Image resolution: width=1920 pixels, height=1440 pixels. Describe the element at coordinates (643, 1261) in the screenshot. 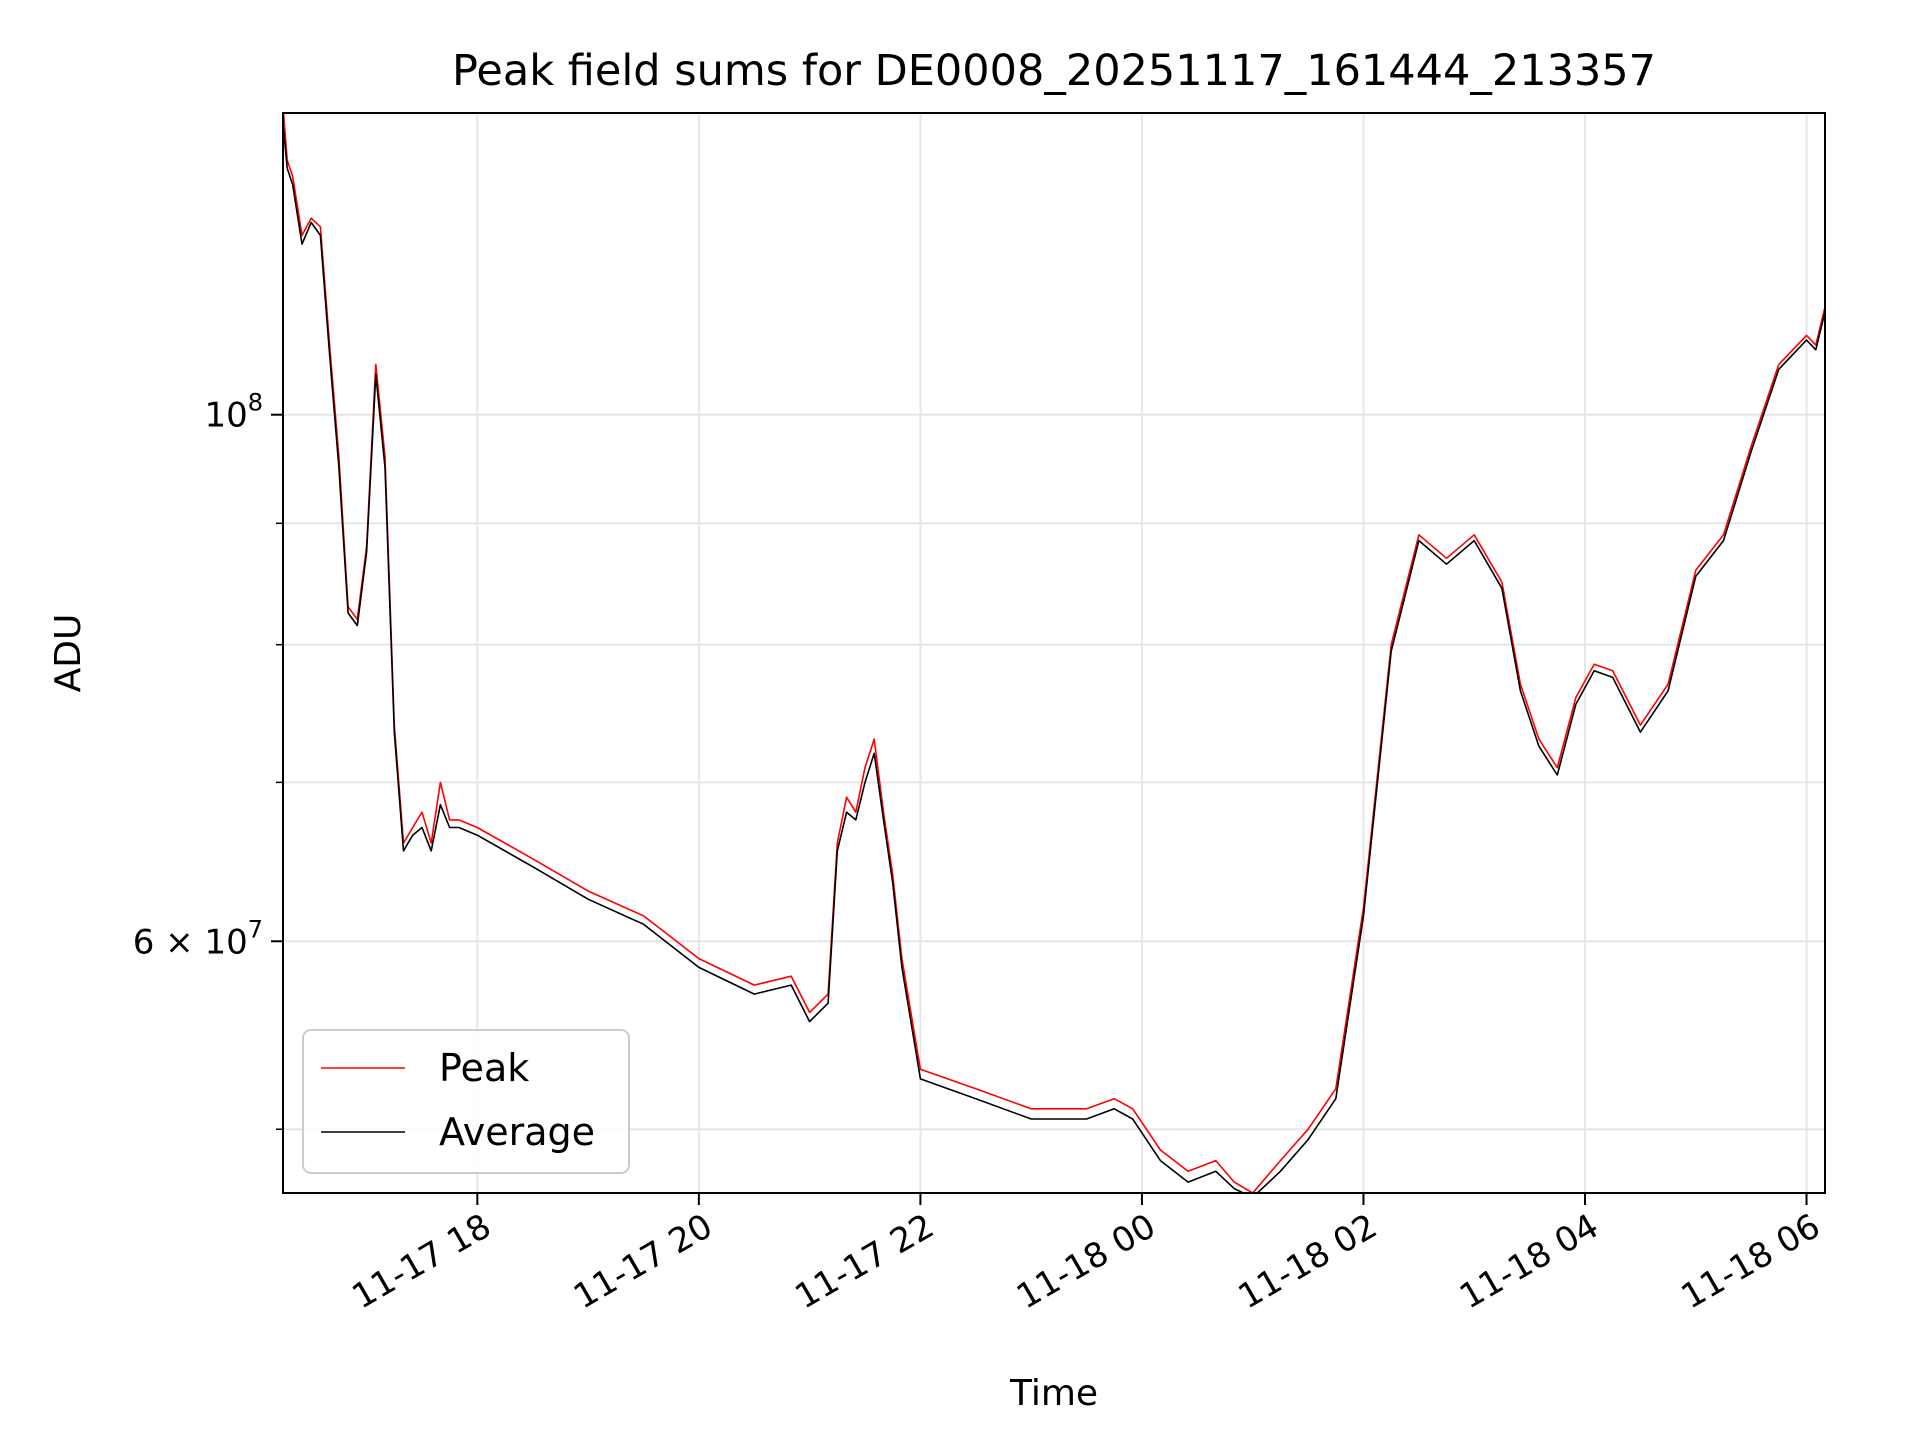

I see `x-tick-label: 11-17 20` at that location.